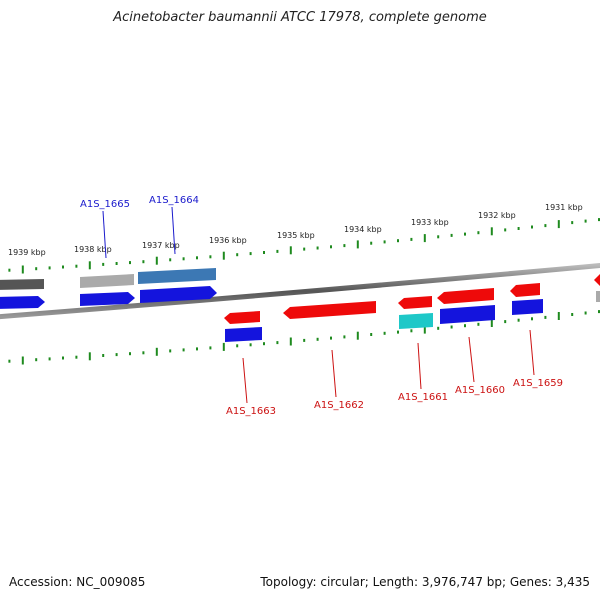  I want to click on gene-partial-left-blue, so click(22, 302).